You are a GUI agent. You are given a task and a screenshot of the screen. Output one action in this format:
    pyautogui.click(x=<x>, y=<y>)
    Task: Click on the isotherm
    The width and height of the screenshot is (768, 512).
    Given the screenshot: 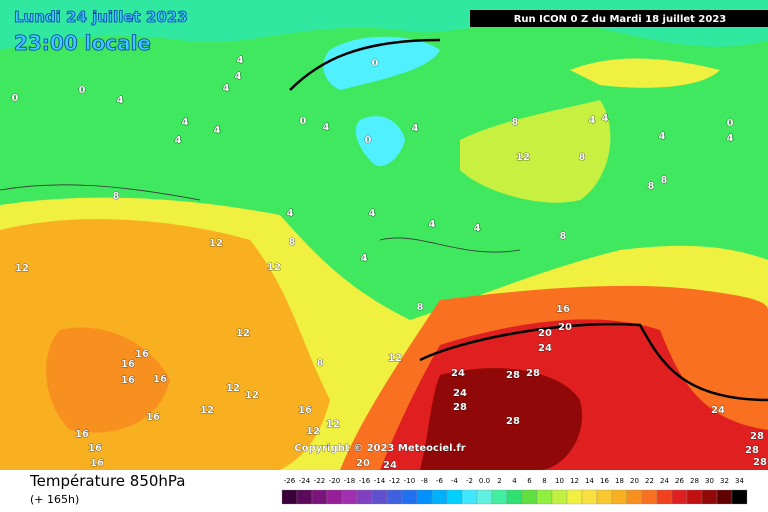 What is the action you would take?
    pyautogui.click(x=593, y=362)
    